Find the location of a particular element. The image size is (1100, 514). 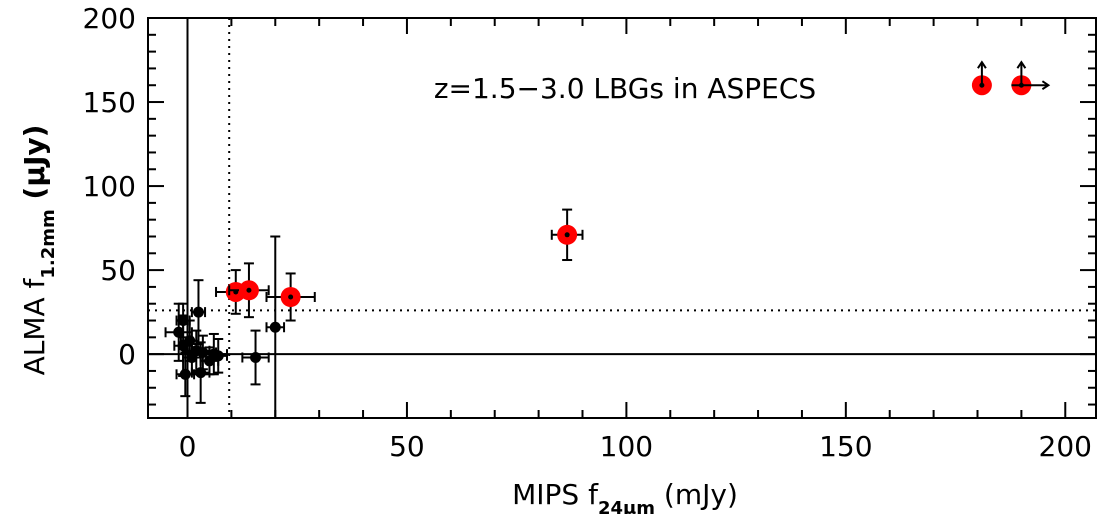

x-tick-label: 0 is located at coordinates (188, 446).